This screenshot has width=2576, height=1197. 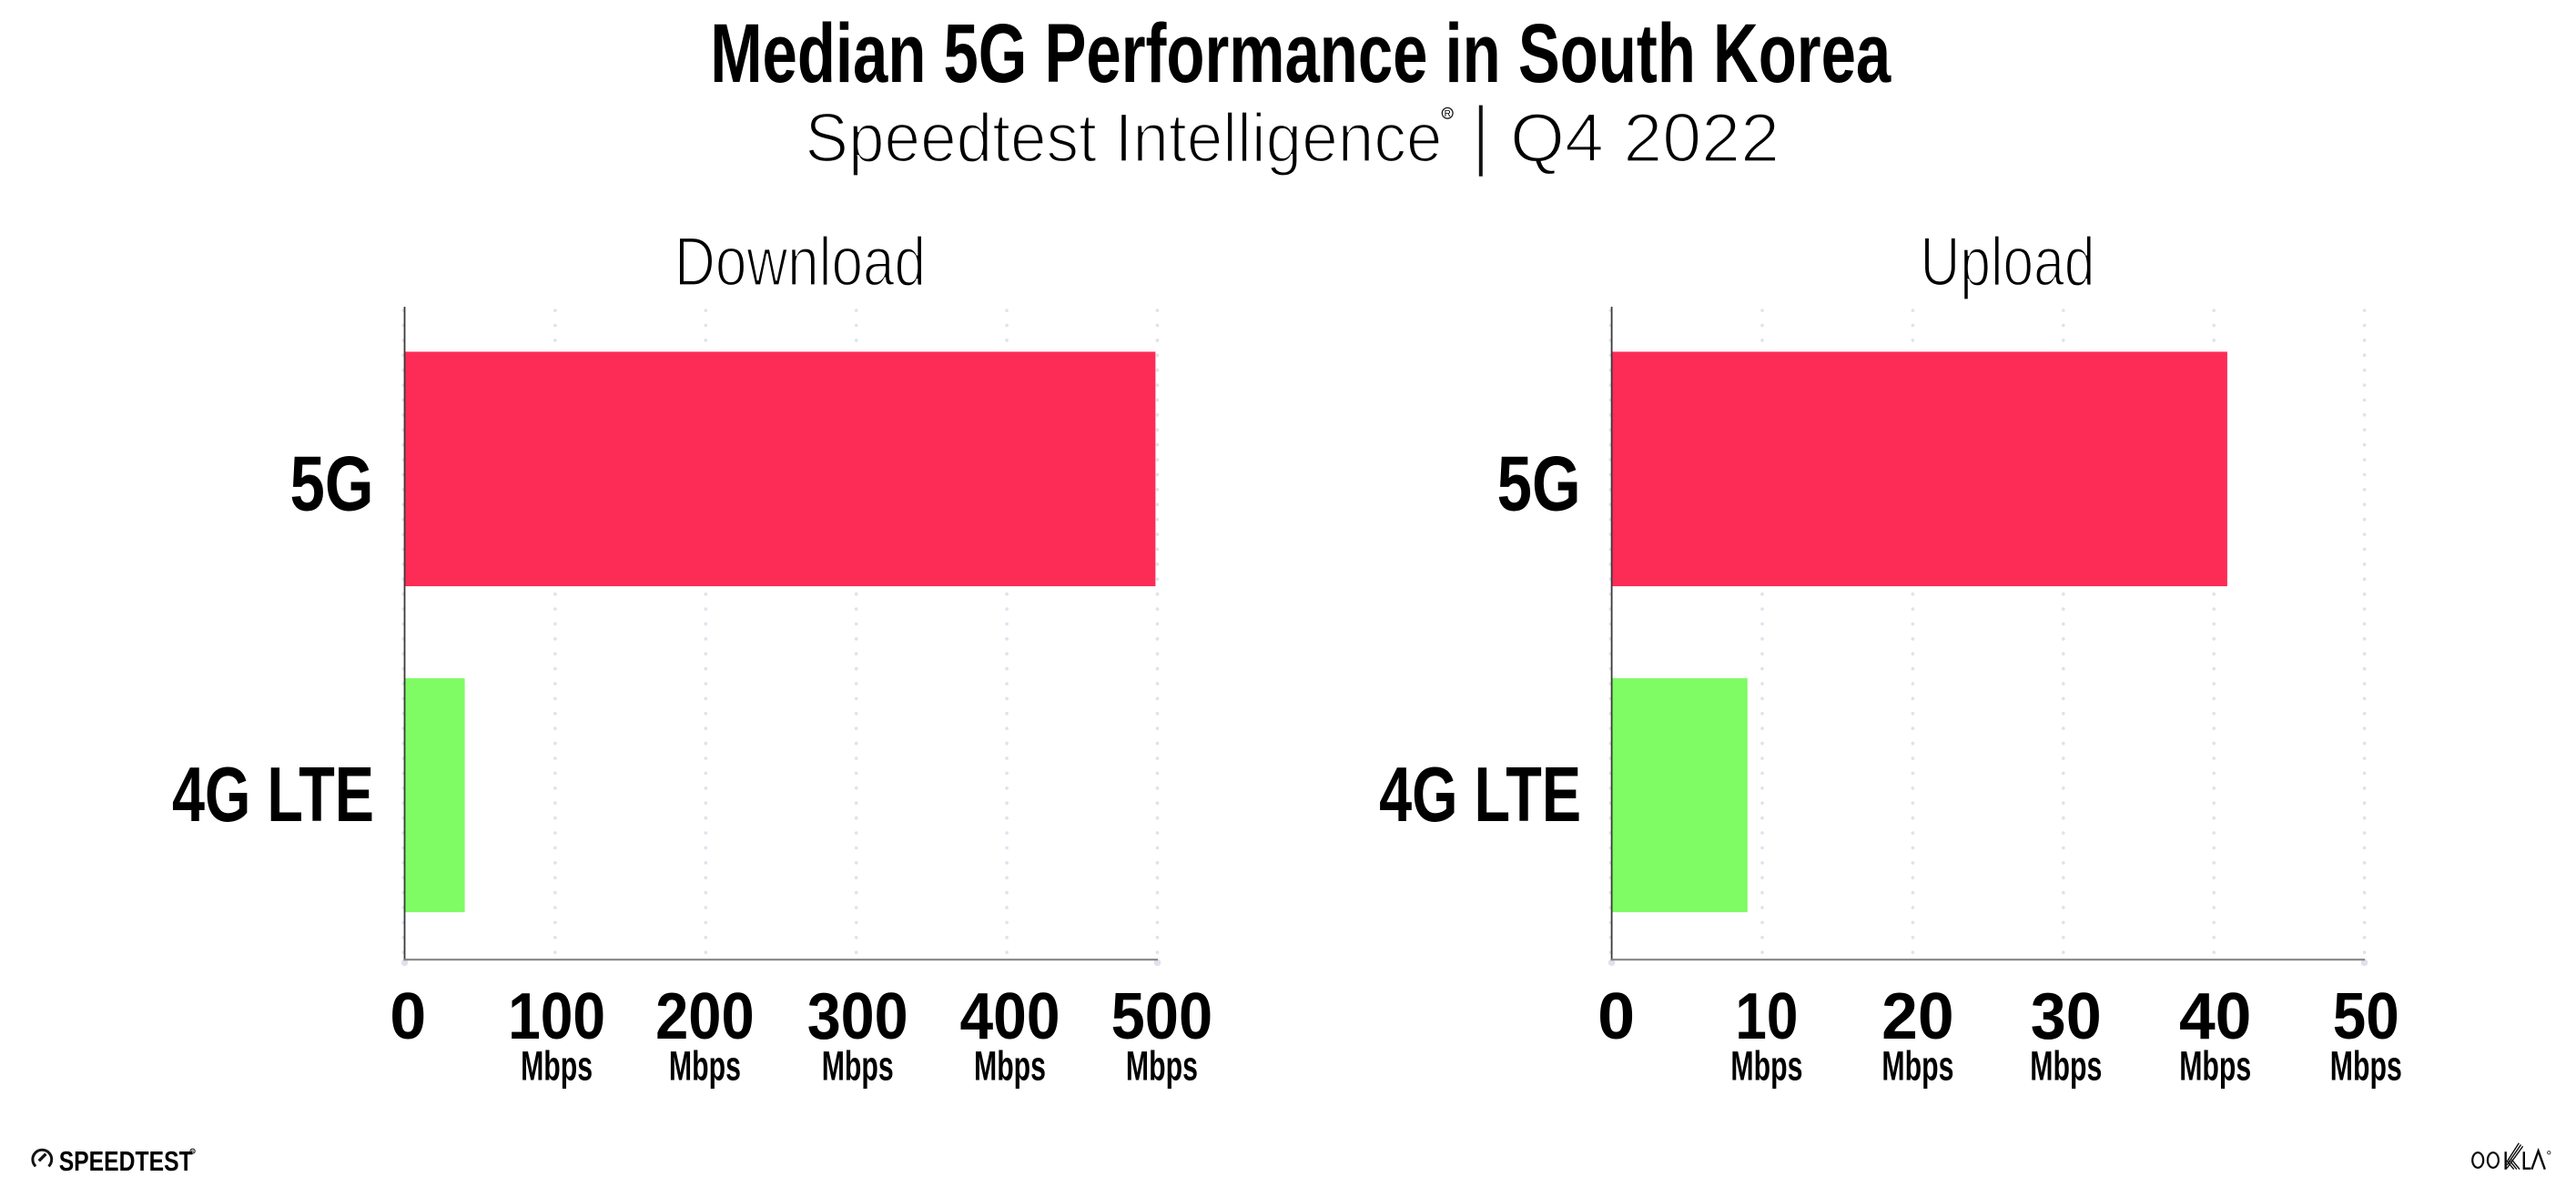 What do you see at coordinates (2215, 1016) in the screenshot?
I see `svg-text: 40` at bounding box center [2215, 1016].